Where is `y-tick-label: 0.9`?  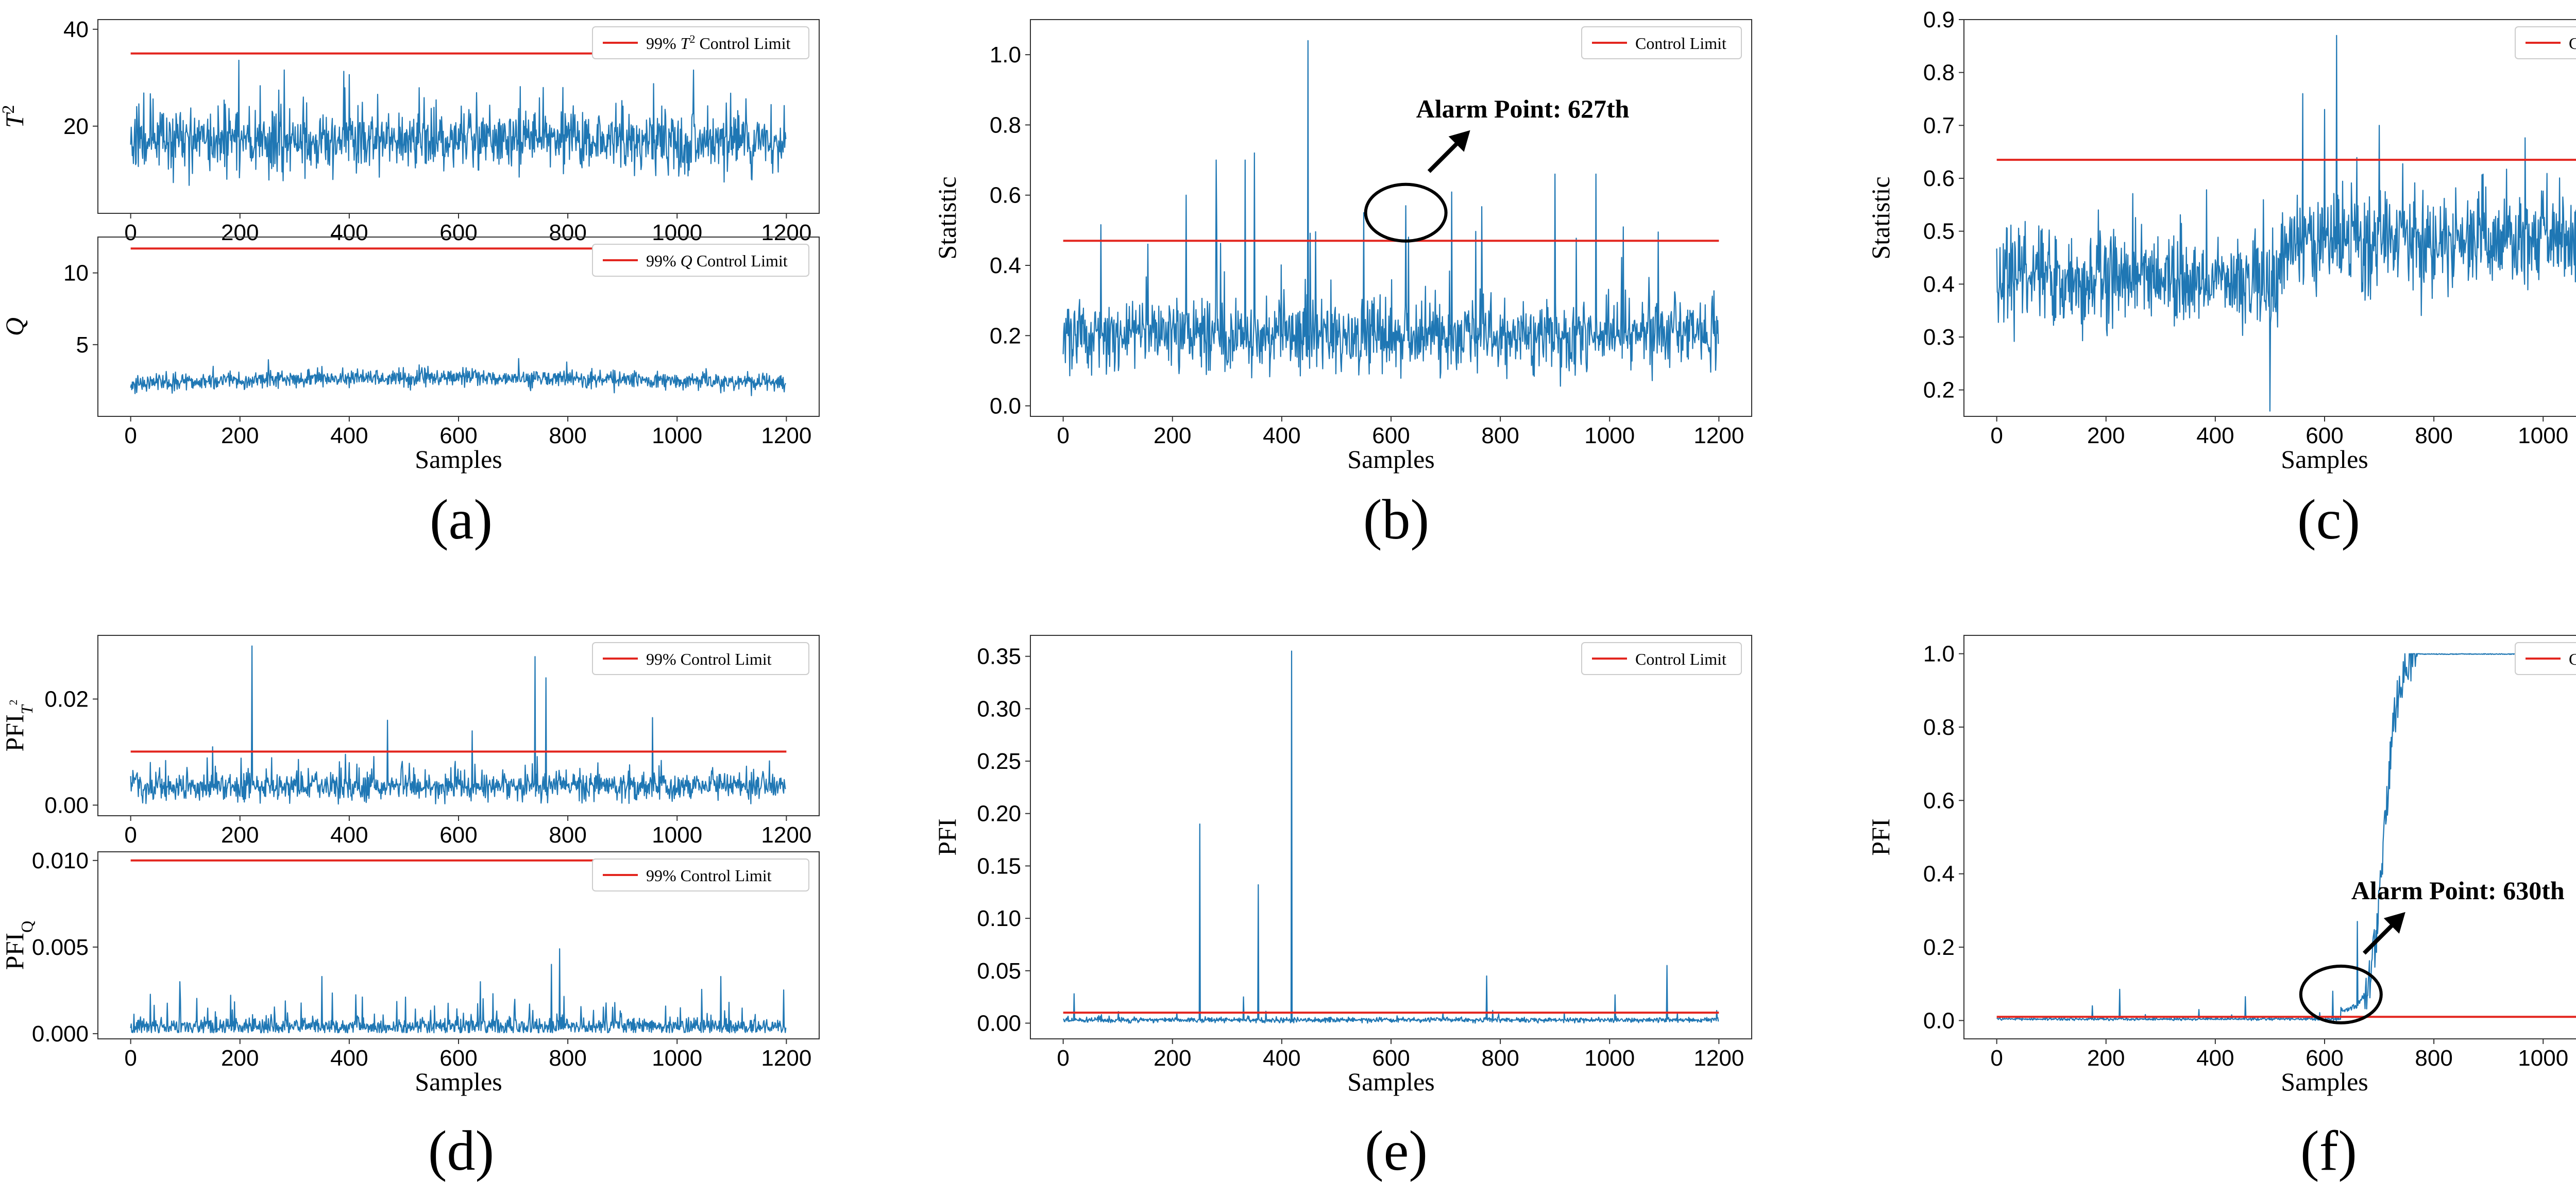 y-tick-label: 0.9 is located at coordinates (1939, 19).